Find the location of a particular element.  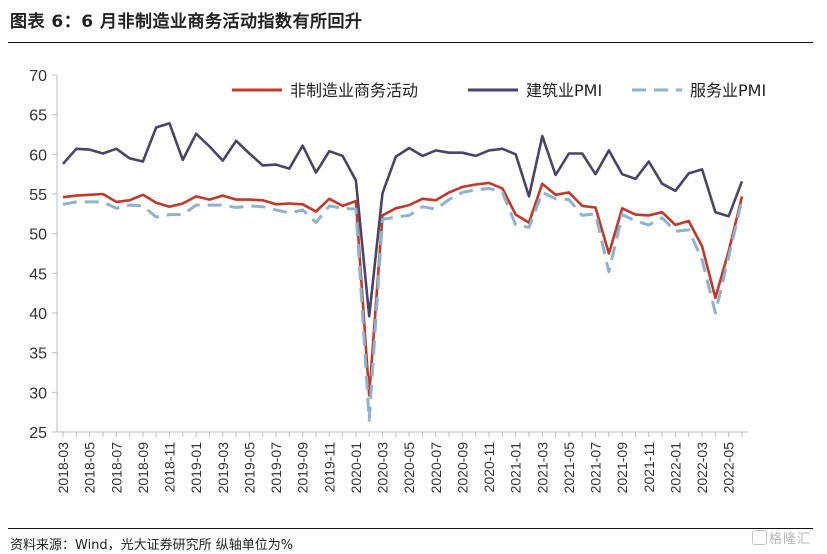

x-tick-label: 2021-09 is located at coordinates (622, 468).